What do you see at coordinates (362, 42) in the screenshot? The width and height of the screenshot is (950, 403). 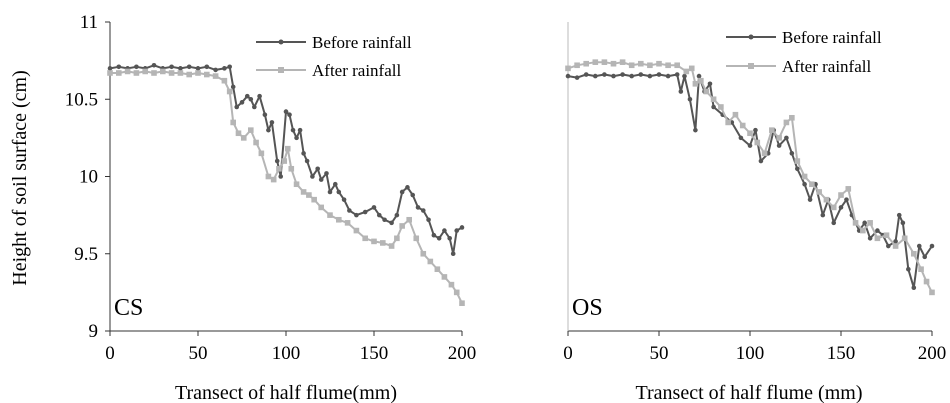 I see `legend-label-before: Before rainfall` at bounding box center [362, 42].